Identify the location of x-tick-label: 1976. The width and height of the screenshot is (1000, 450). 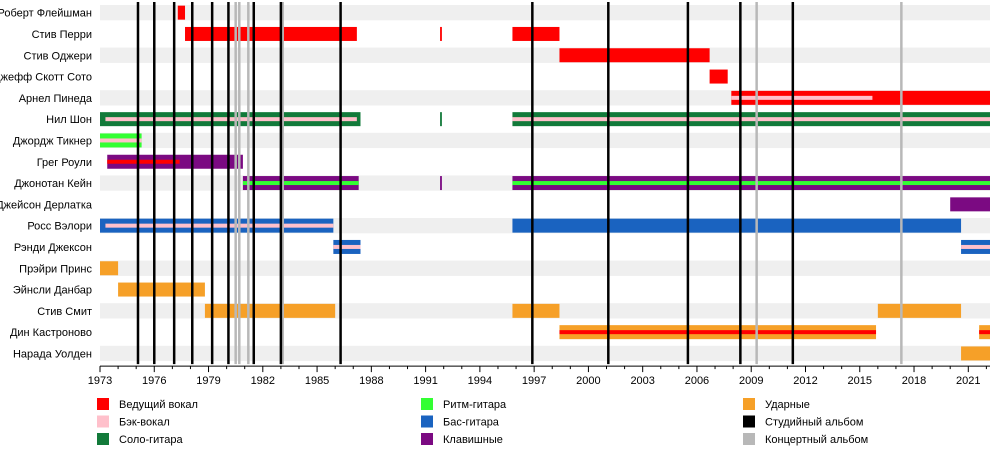
(154, 381).